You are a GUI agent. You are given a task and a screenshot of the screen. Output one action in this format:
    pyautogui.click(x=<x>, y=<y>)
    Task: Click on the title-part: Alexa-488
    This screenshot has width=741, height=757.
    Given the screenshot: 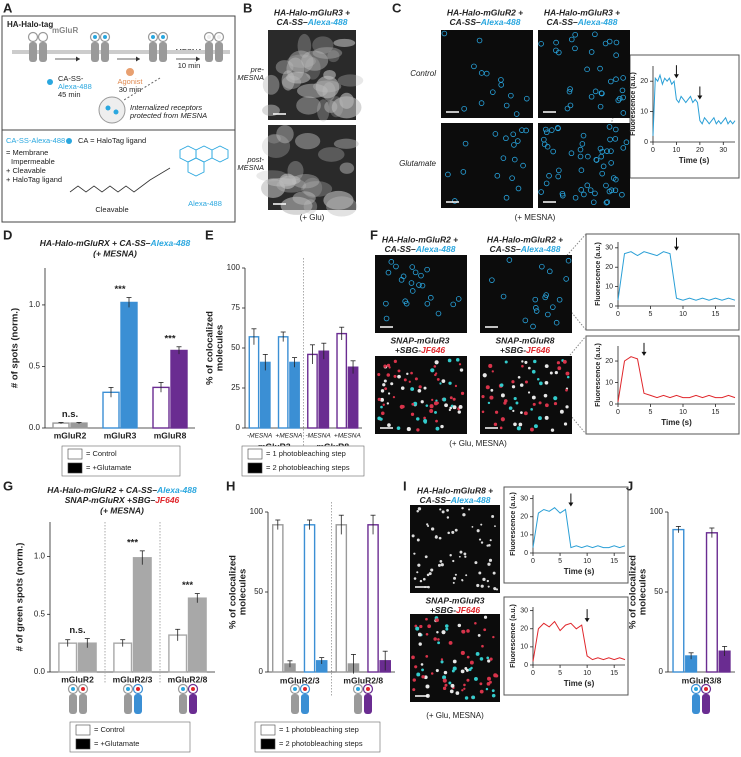 What is the action you would take?
    pyautogui.click(x=597, y=22)
    